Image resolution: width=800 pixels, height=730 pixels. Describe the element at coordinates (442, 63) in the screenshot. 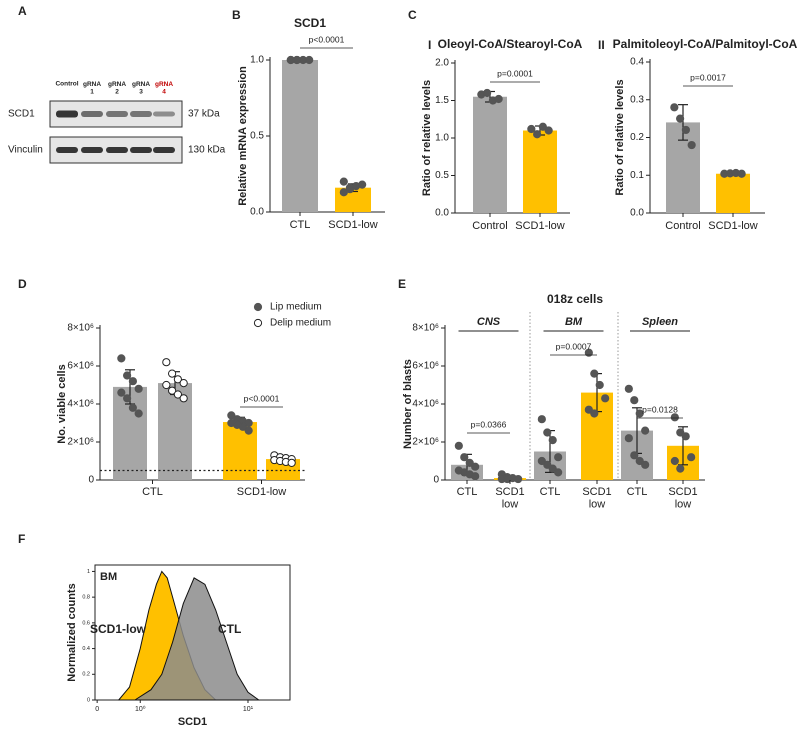

I see `y-tick-label: 2.0` at that location.